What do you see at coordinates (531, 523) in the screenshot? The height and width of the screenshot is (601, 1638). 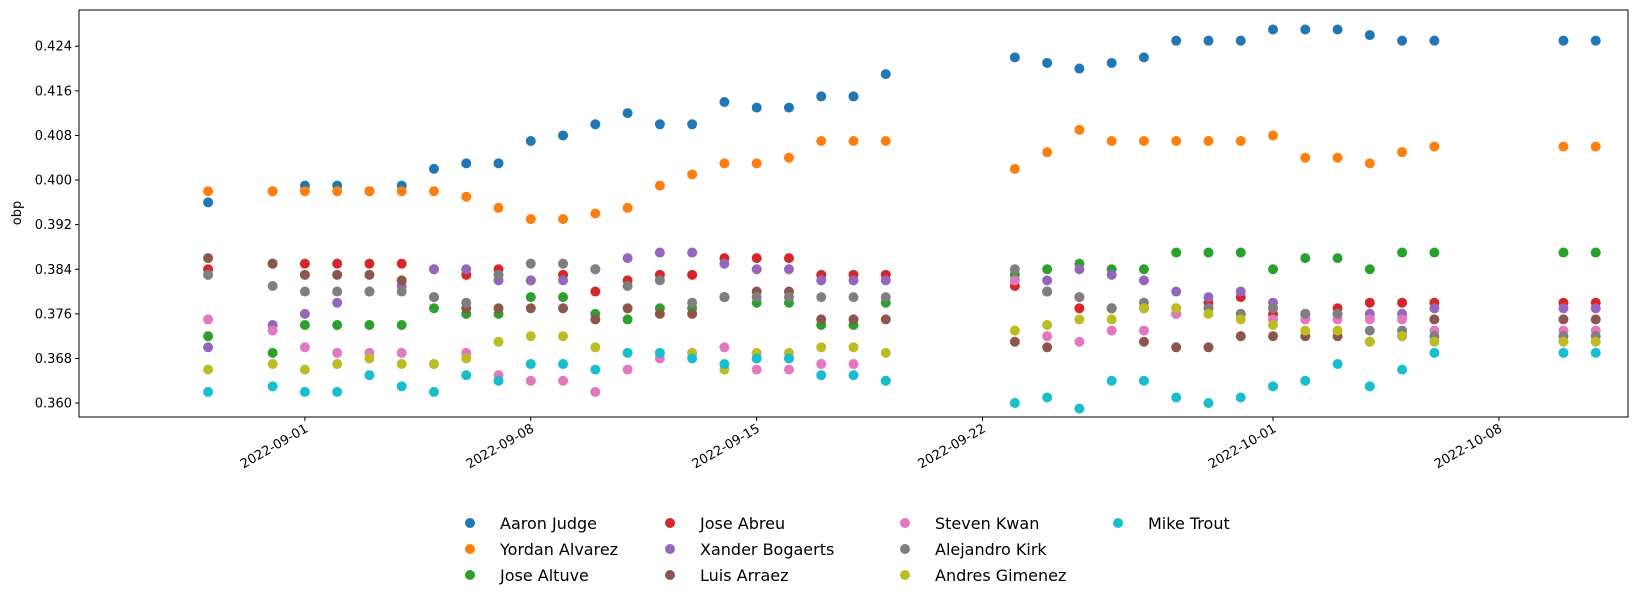 I see `legend-item: Aaron Judge` at bounding box center [531, 523].